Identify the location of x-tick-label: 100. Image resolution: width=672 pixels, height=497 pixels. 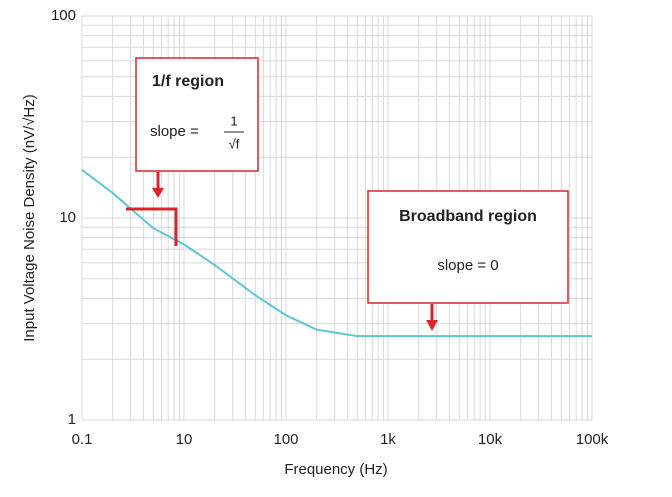
(285, 439).